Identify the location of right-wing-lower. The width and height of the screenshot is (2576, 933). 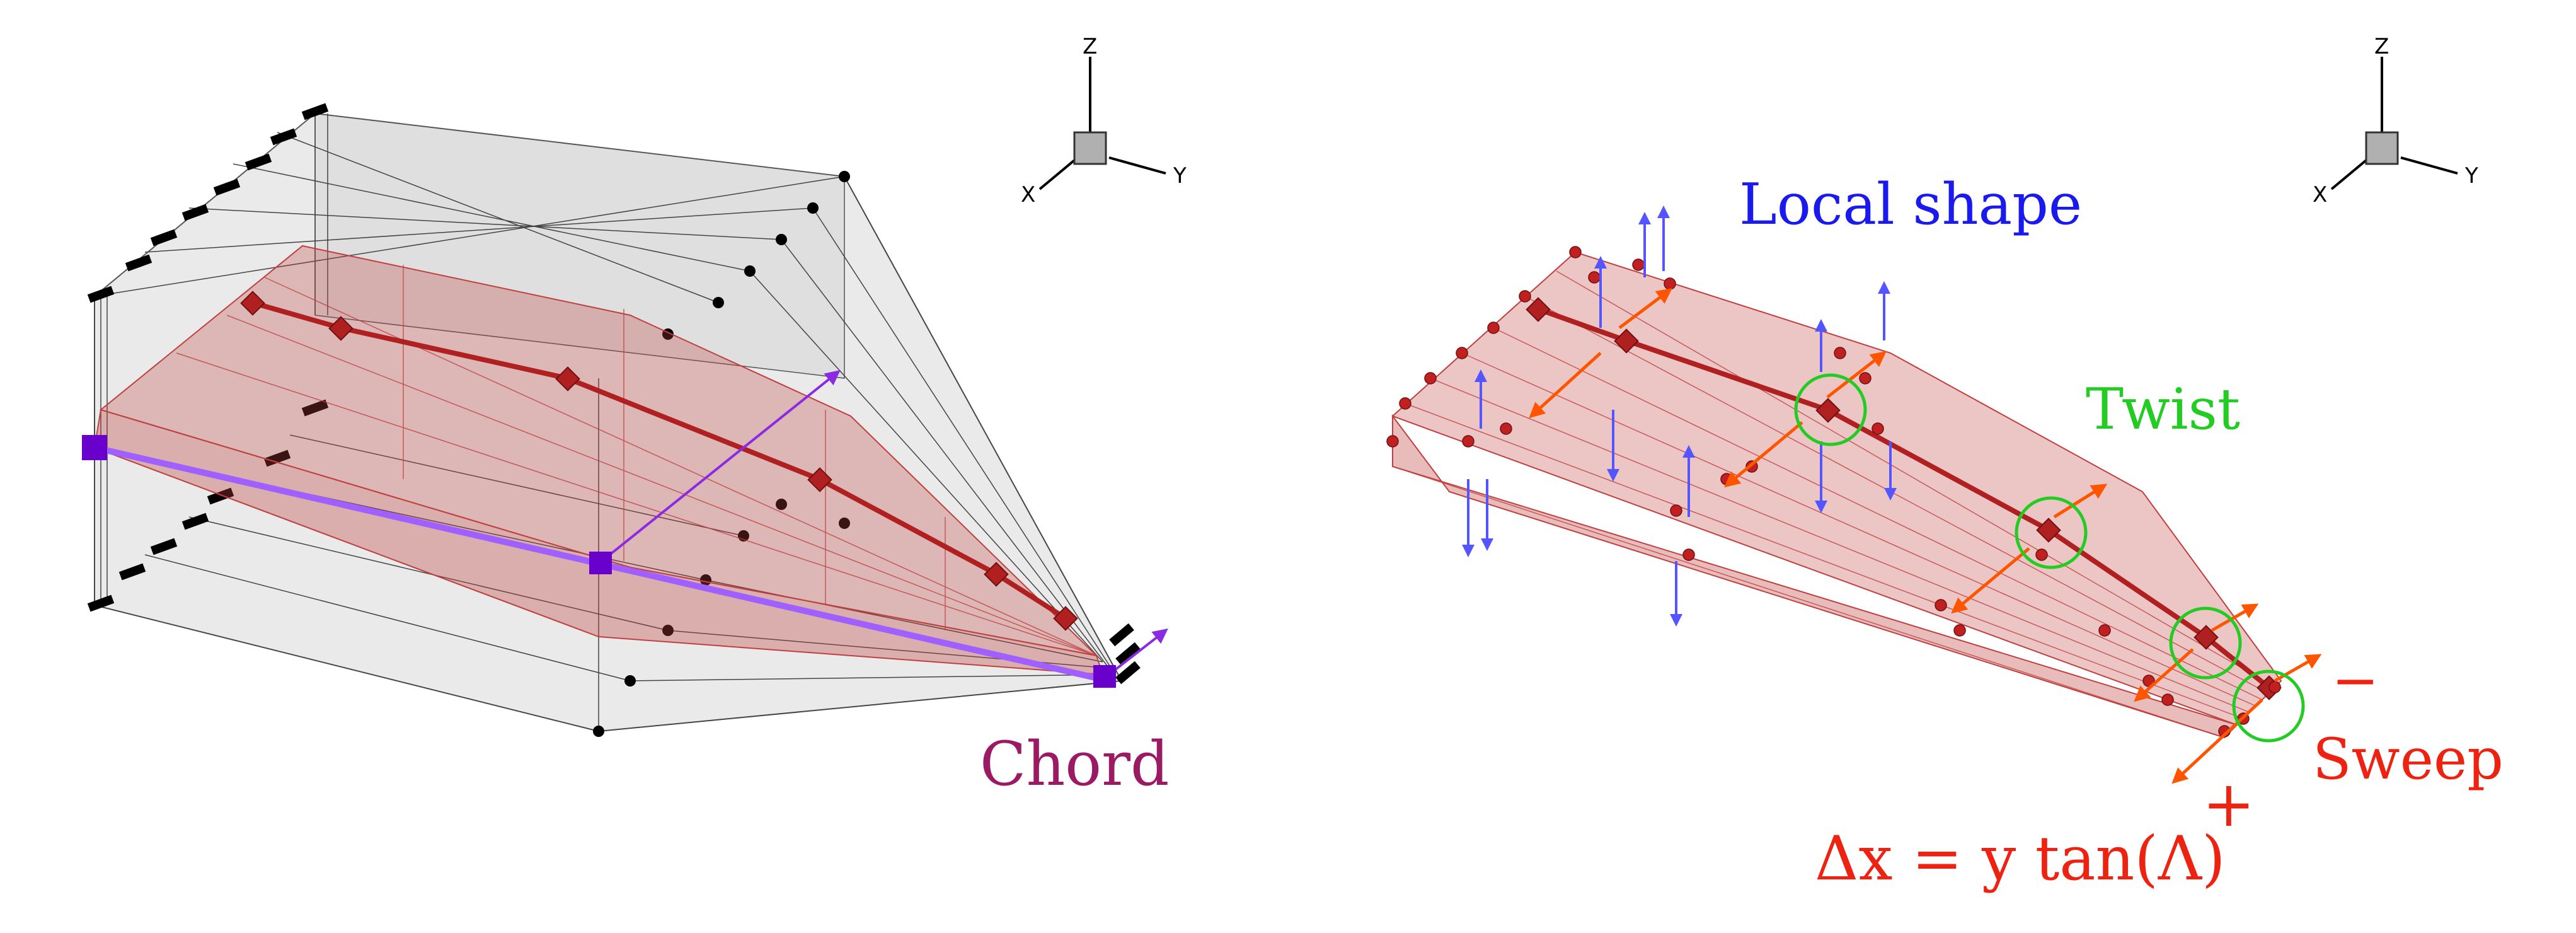
(1815, 576).